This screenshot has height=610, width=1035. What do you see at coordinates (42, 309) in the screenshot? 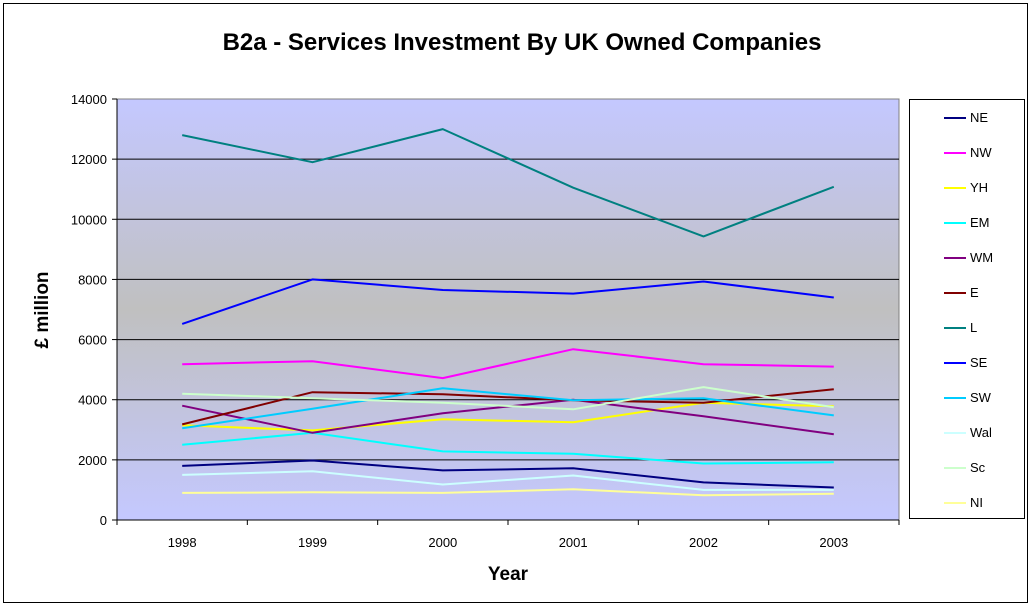
I see `y-axis-label: £ million` at bounding box center [42, 309].